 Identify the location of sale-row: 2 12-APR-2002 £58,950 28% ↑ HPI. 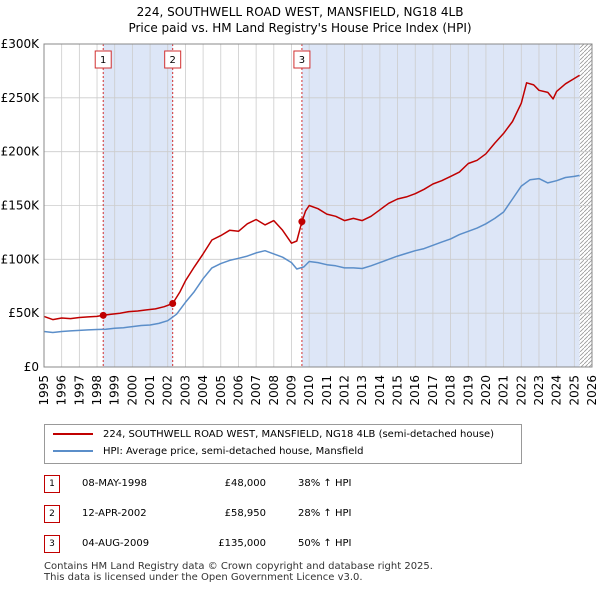
(214, 514).